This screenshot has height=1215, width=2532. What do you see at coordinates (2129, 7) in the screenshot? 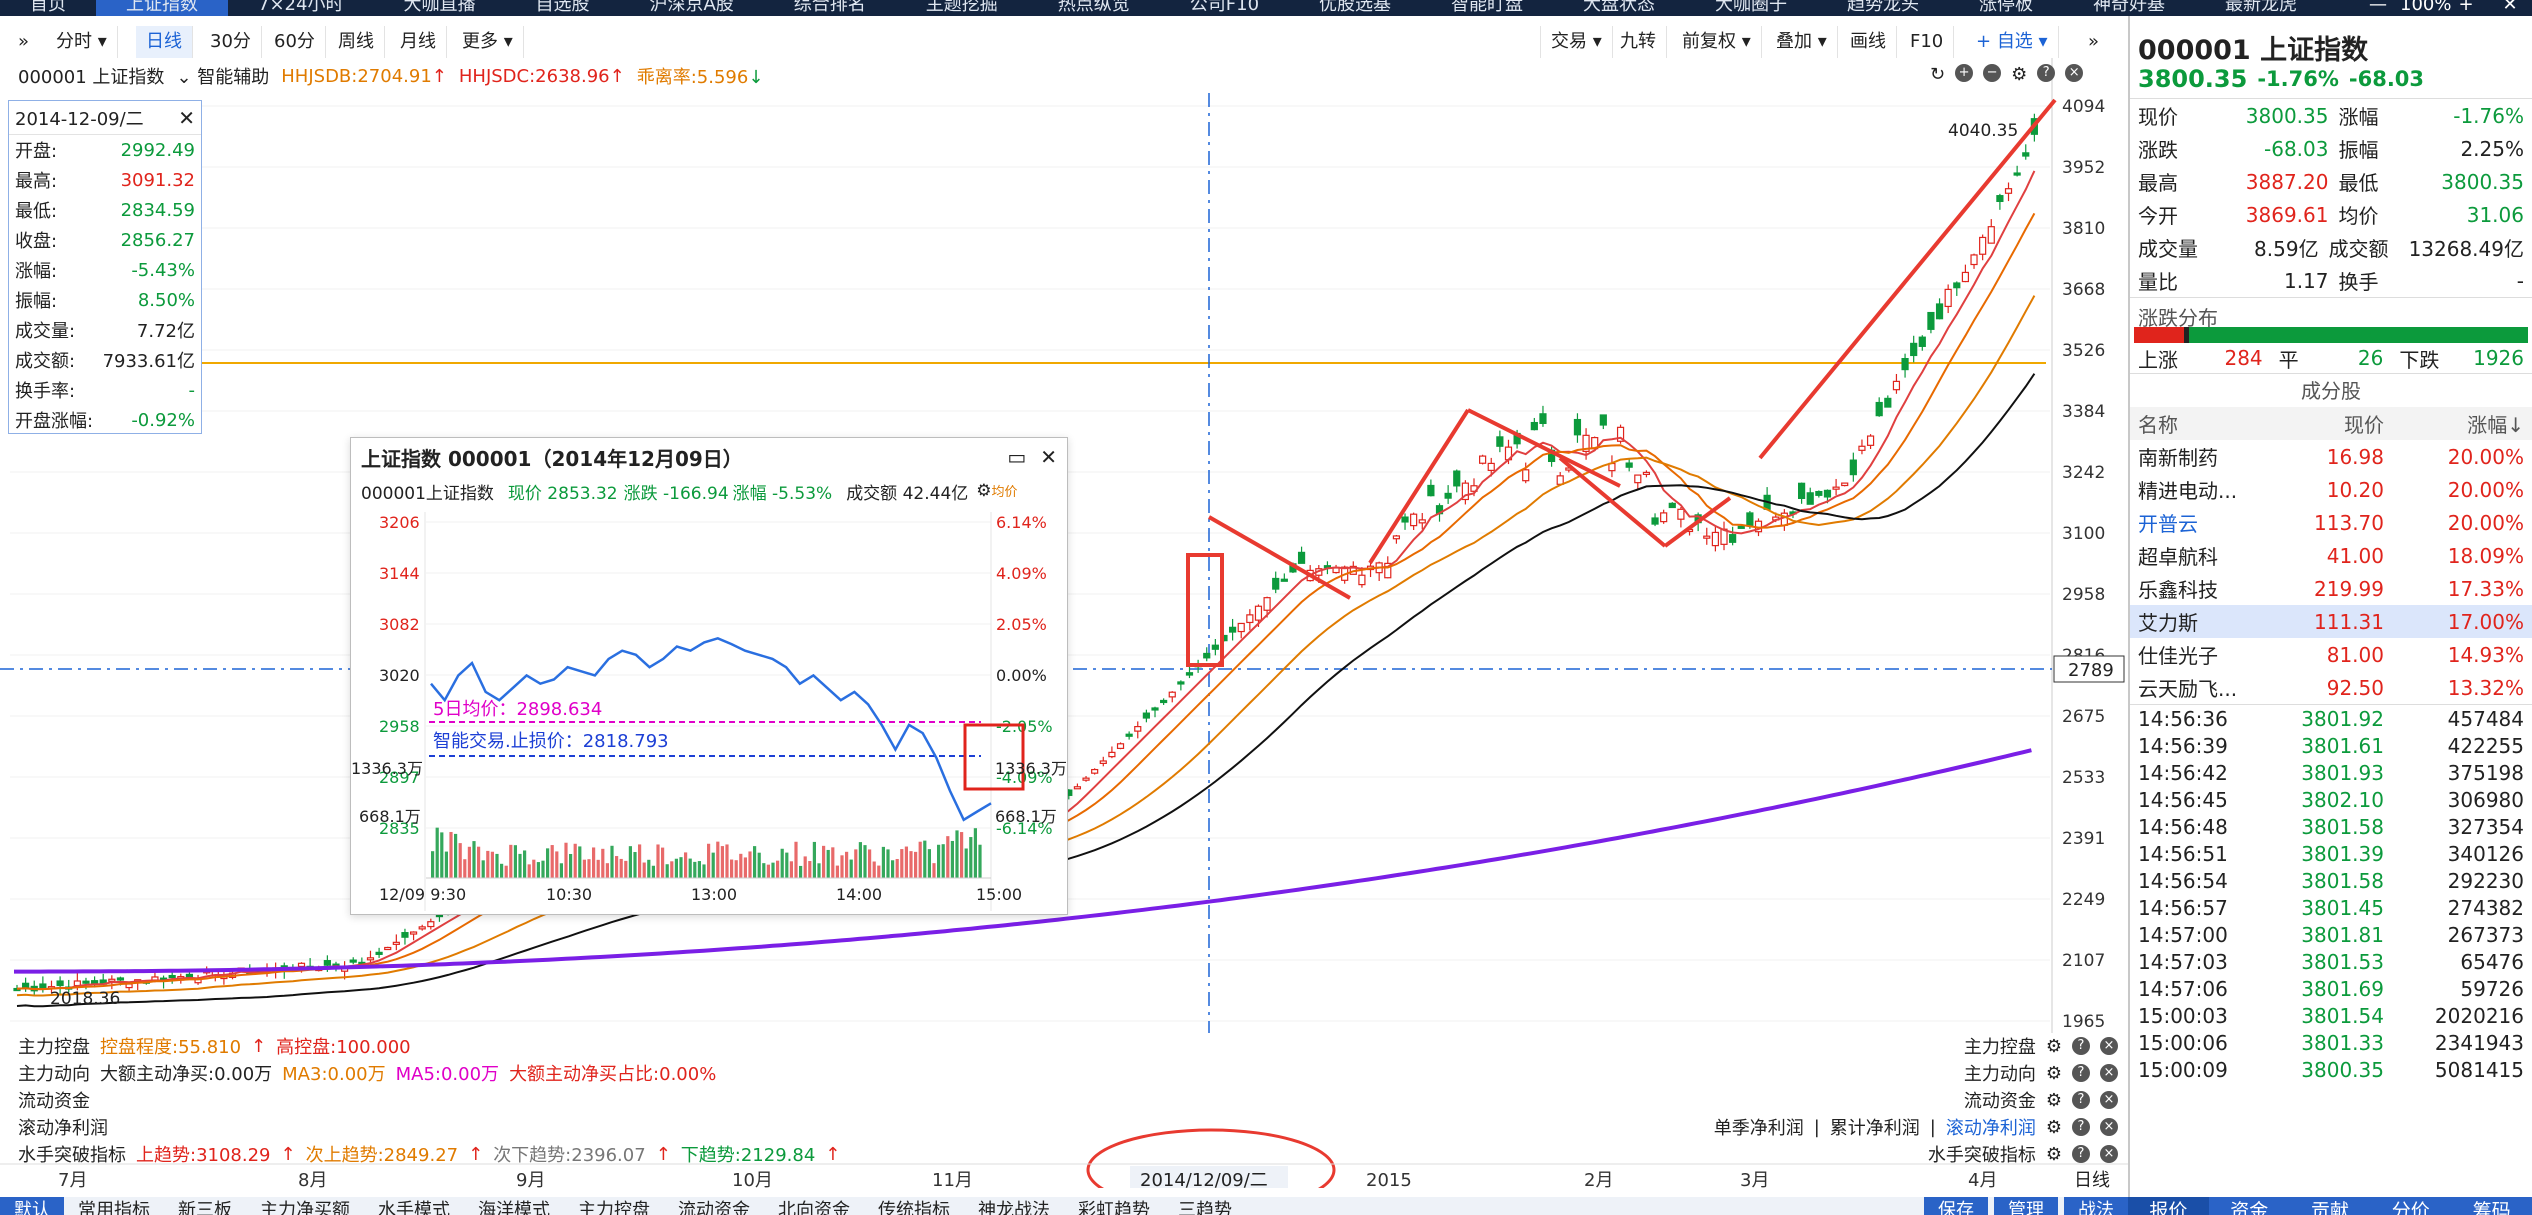
I see `topnav-item: 神奇好基` at bounding box center [2129, 7].